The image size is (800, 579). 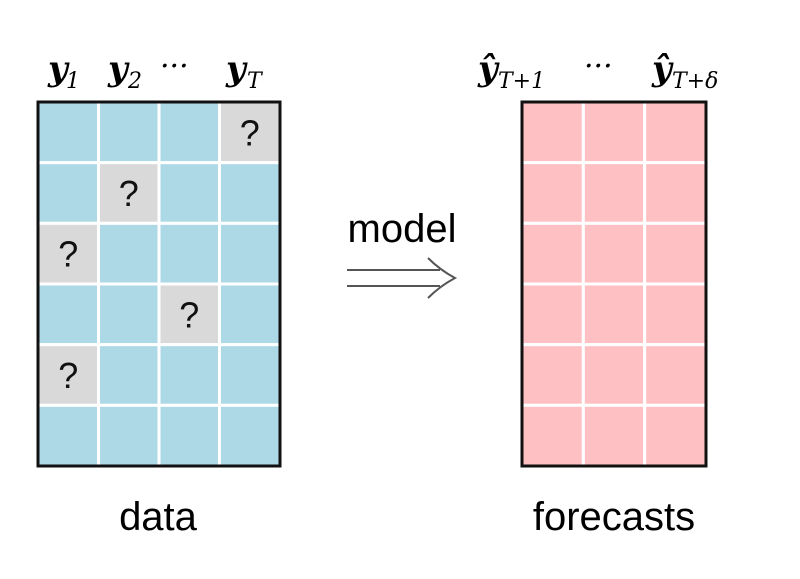 I want to click on yhat-last-subscript: T+δ, so click(x=695, y=81).